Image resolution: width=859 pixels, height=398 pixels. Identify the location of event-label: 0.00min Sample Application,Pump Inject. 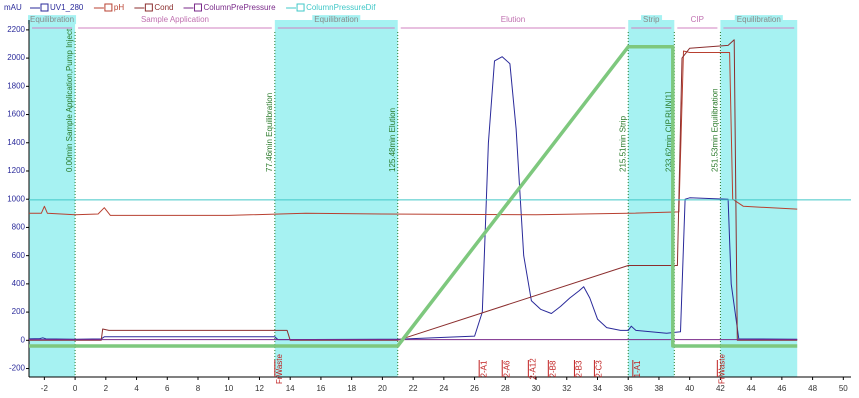
(69, 100).